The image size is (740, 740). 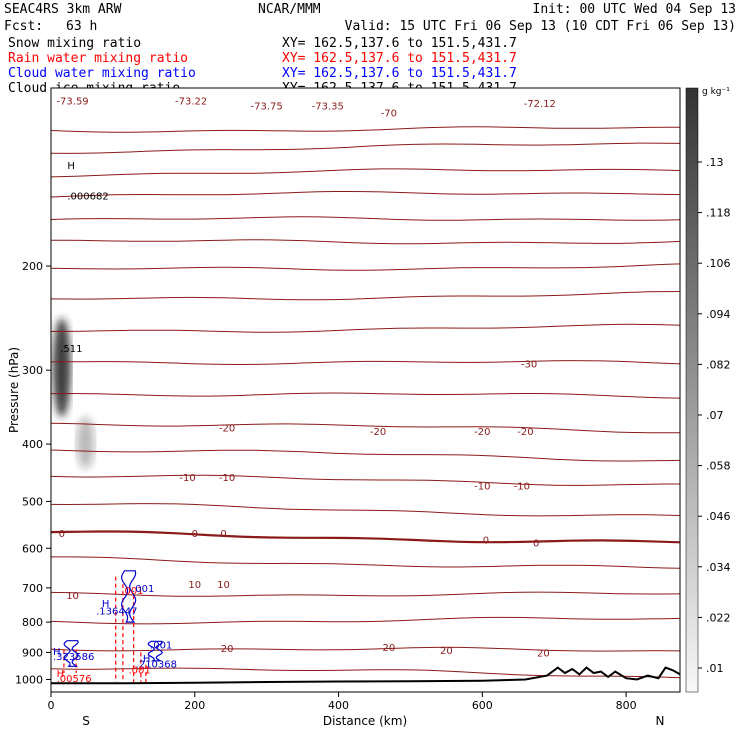 What do you see at coordinates (399, 58) in the screenshot?
I see `field-xy-rain: XY= 162.5,137.6 to 151.5,431.7` at bounding box center [399, 58].